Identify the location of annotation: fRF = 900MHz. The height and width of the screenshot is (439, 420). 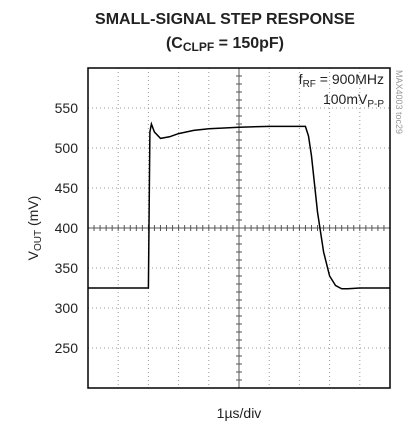
(341, 80).